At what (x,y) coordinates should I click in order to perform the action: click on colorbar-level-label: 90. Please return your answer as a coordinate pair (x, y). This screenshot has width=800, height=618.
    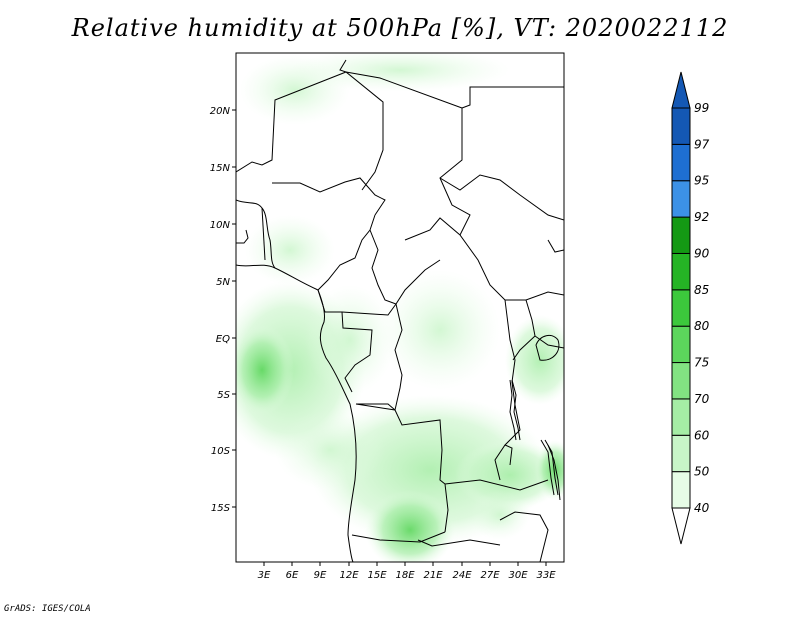
    Looking at the image, I should click on (702, 253).